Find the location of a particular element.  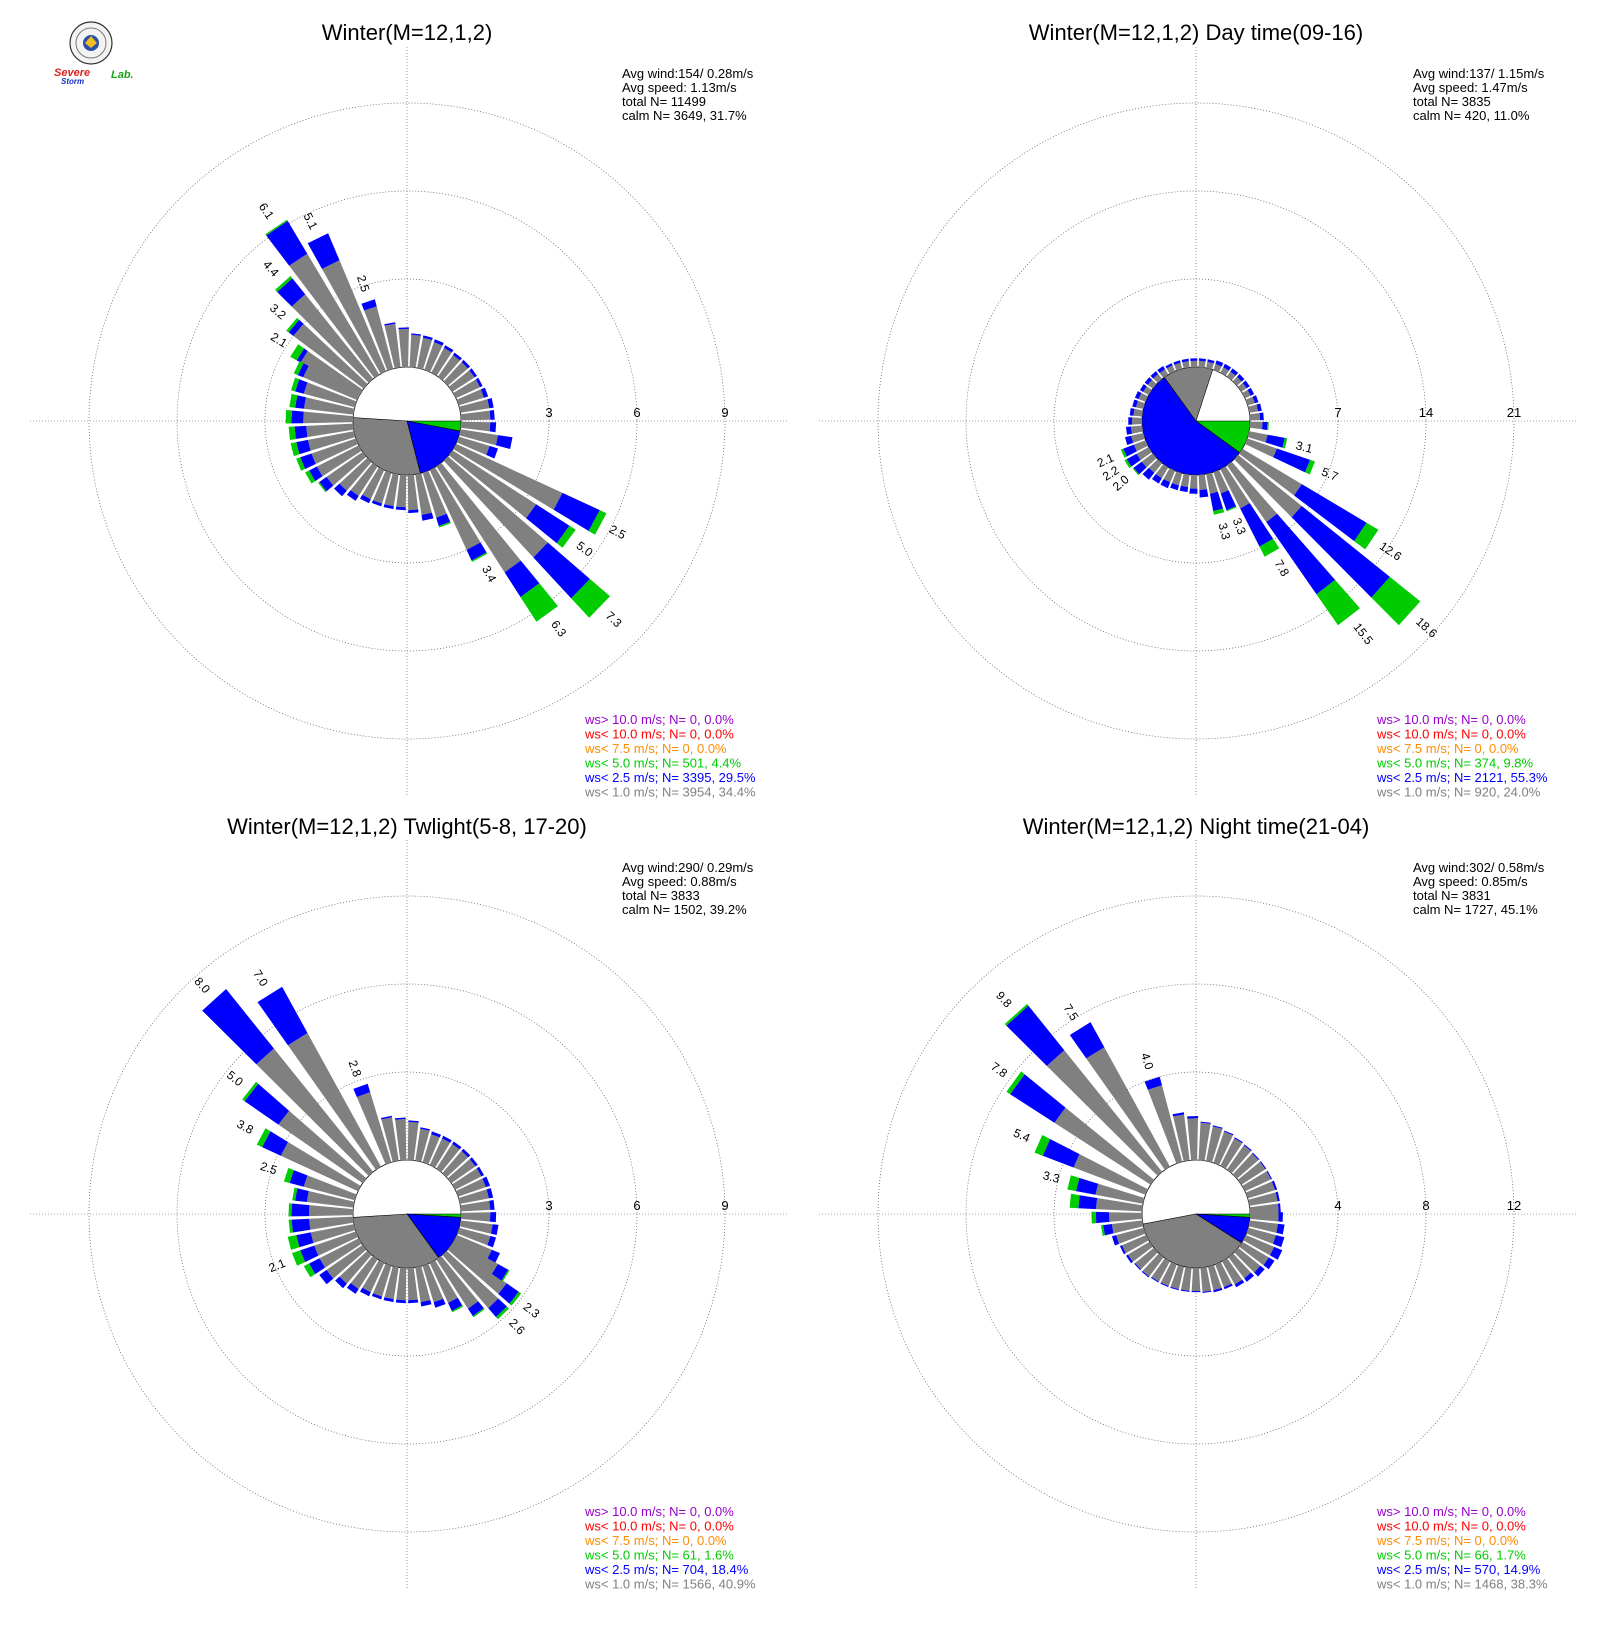

ring-label: 12 is located at coordinates (1514, 1205).